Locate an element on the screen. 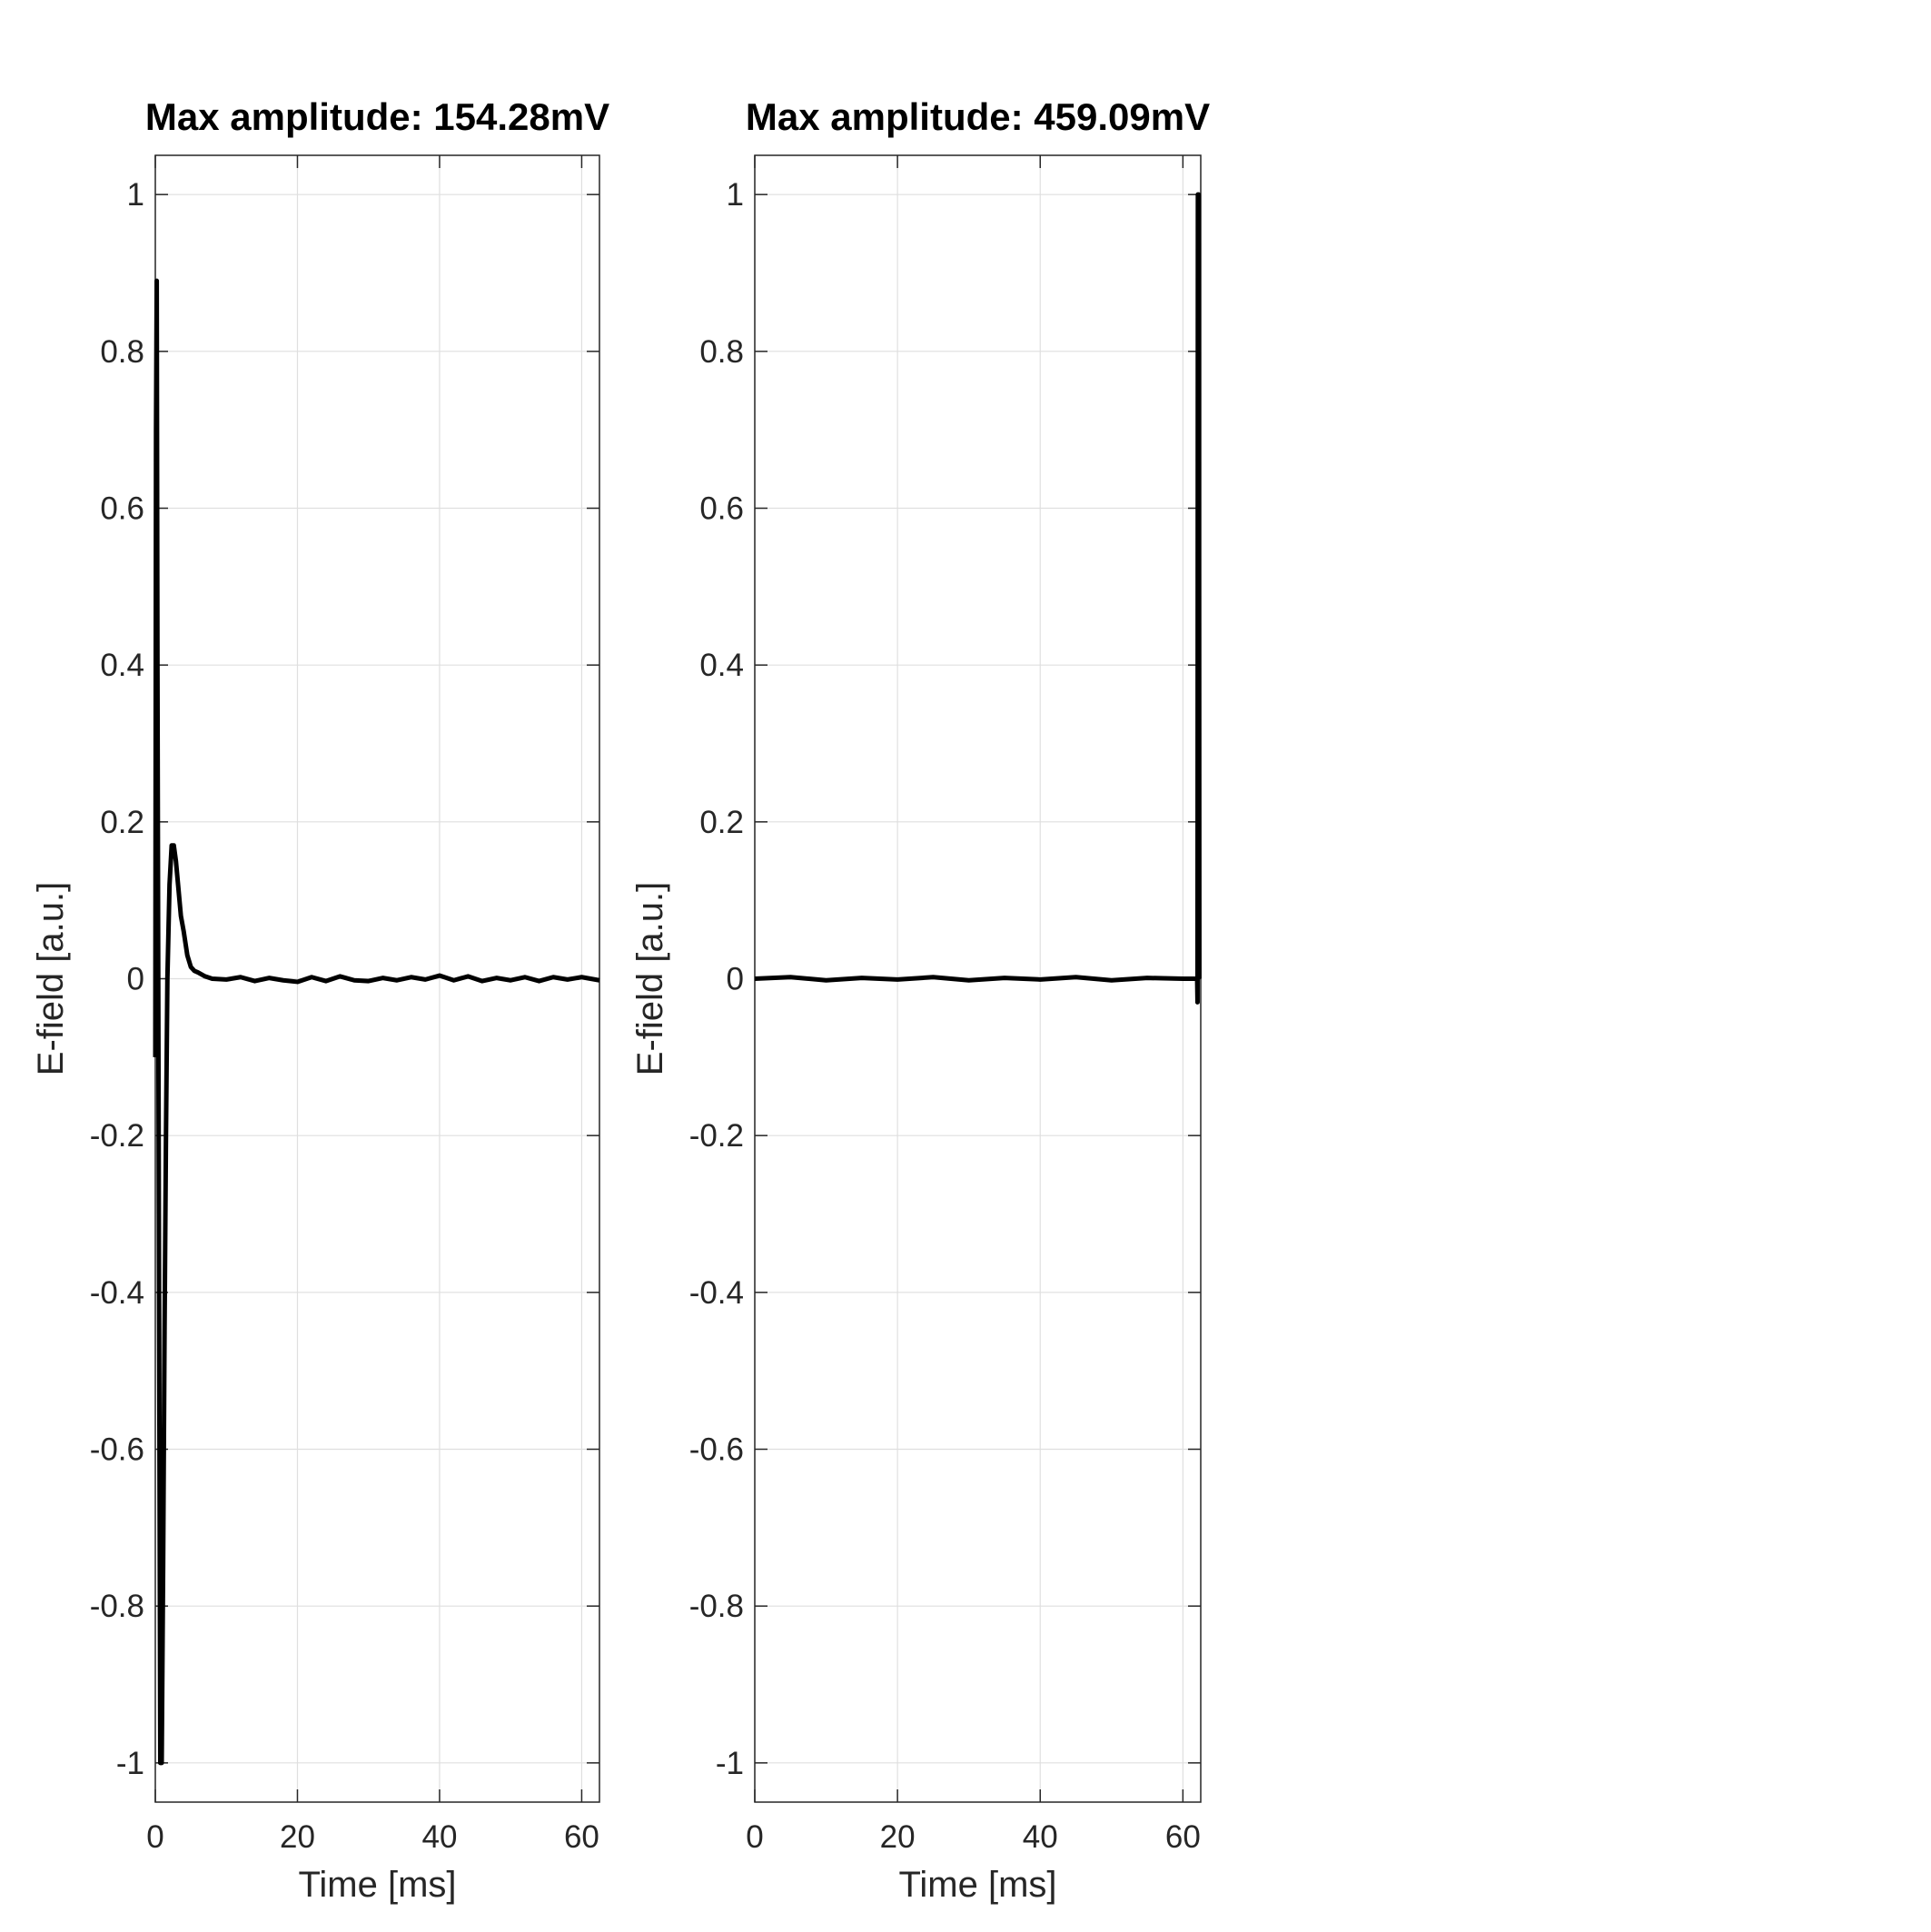 This screenshot has width=1931, height=1932. right-plot-y-tick-label: 0.4 is located at coordinates (721, 665).